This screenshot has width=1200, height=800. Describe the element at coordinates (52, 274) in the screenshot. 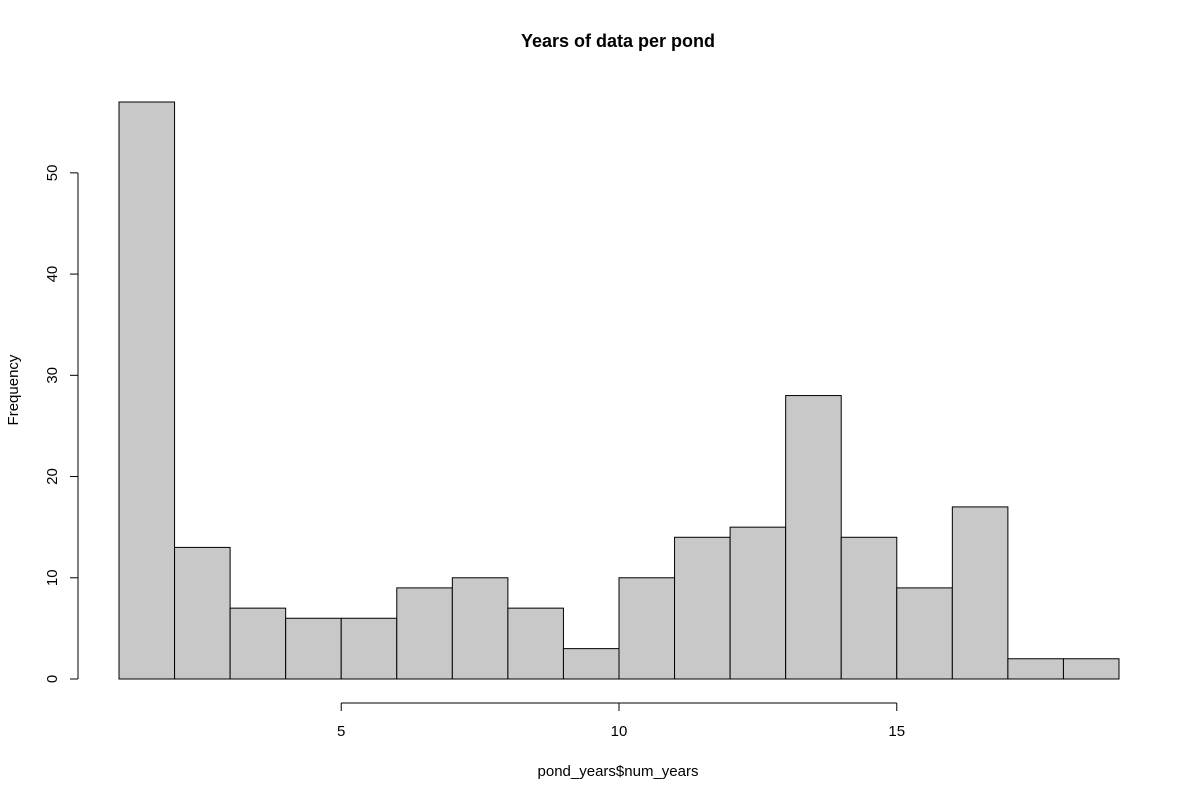

I see `y-tick-label: 40` at that location.